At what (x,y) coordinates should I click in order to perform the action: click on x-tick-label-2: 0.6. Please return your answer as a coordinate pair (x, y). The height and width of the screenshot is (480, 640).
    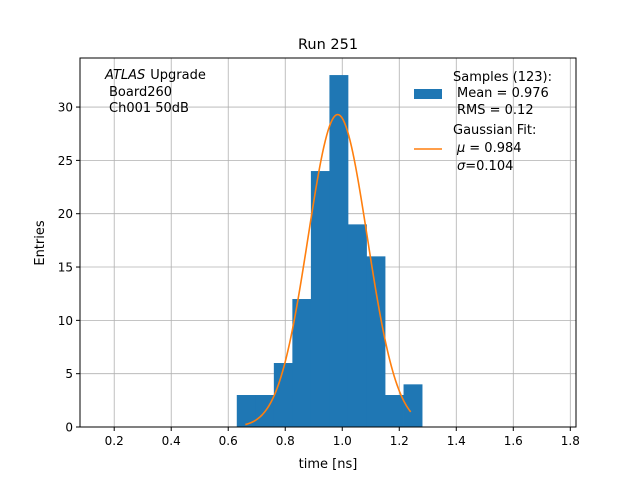
    Looking at the image, I should click on (228, 441).